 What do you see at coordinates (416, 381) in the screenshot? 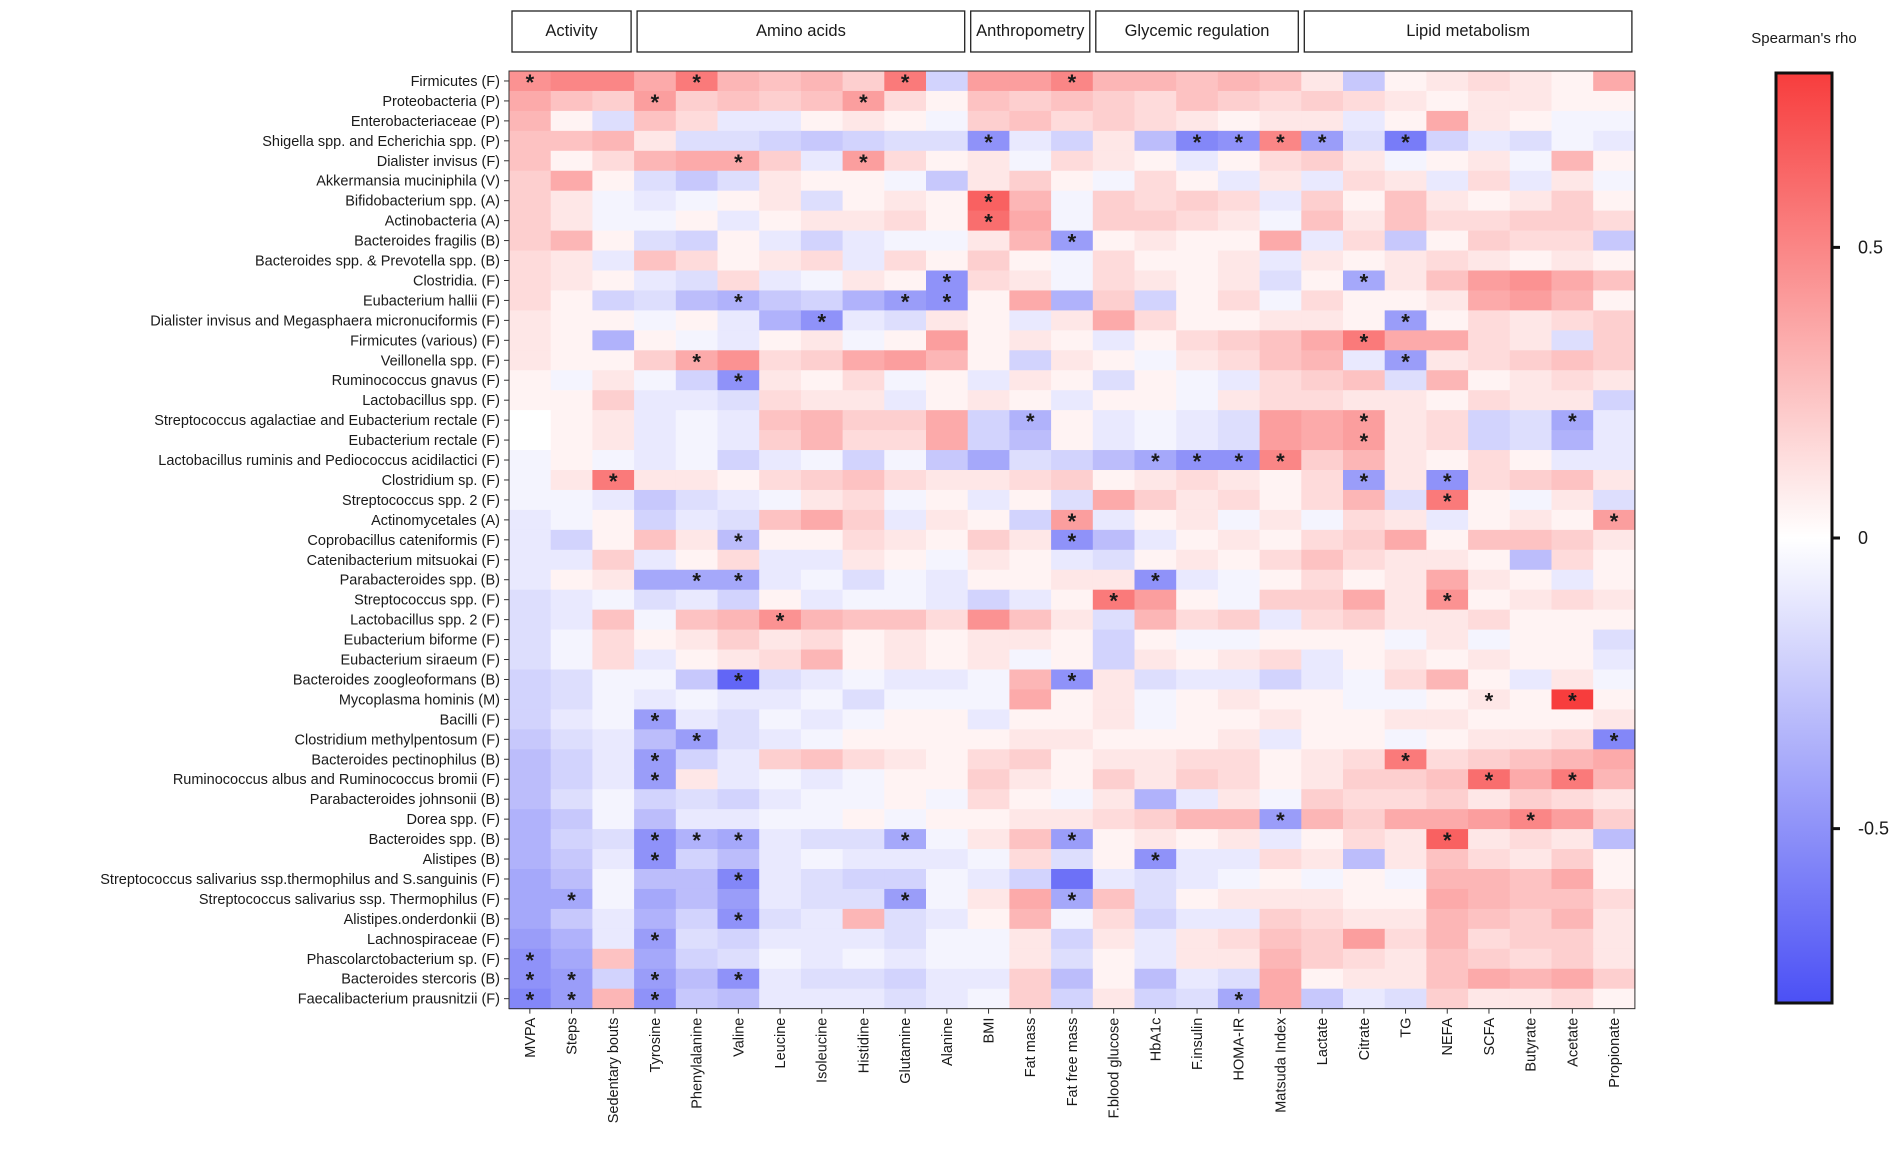
I see `row-label: Ruminococcus gnavus (F)` at bounding box center [416, 381].